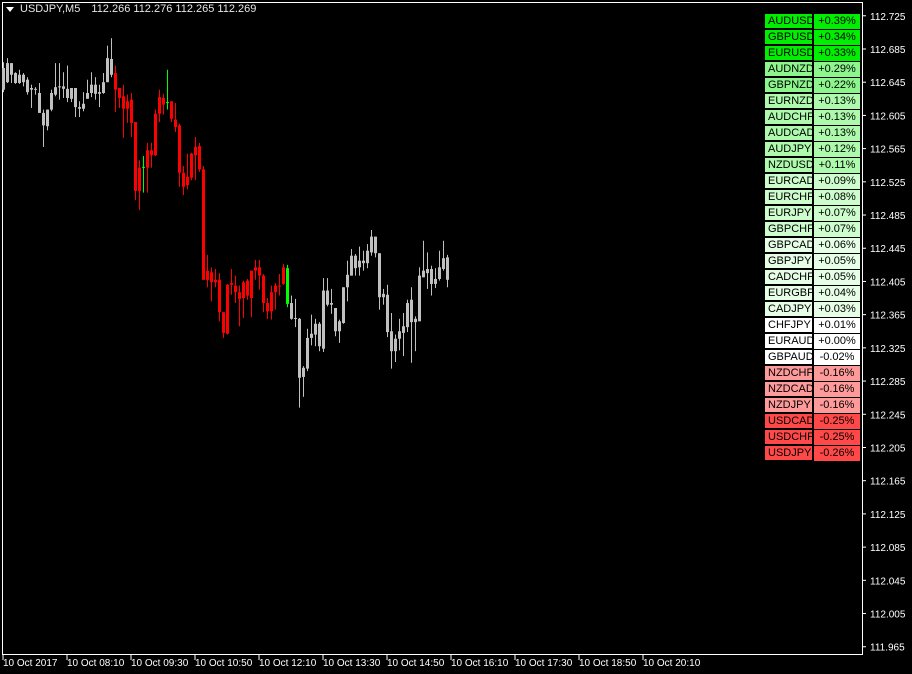  What do you see at coordinates (10, 9) in the screenshot?
I see `dropdown-triangle-icon` at bounding box center [10, 9].